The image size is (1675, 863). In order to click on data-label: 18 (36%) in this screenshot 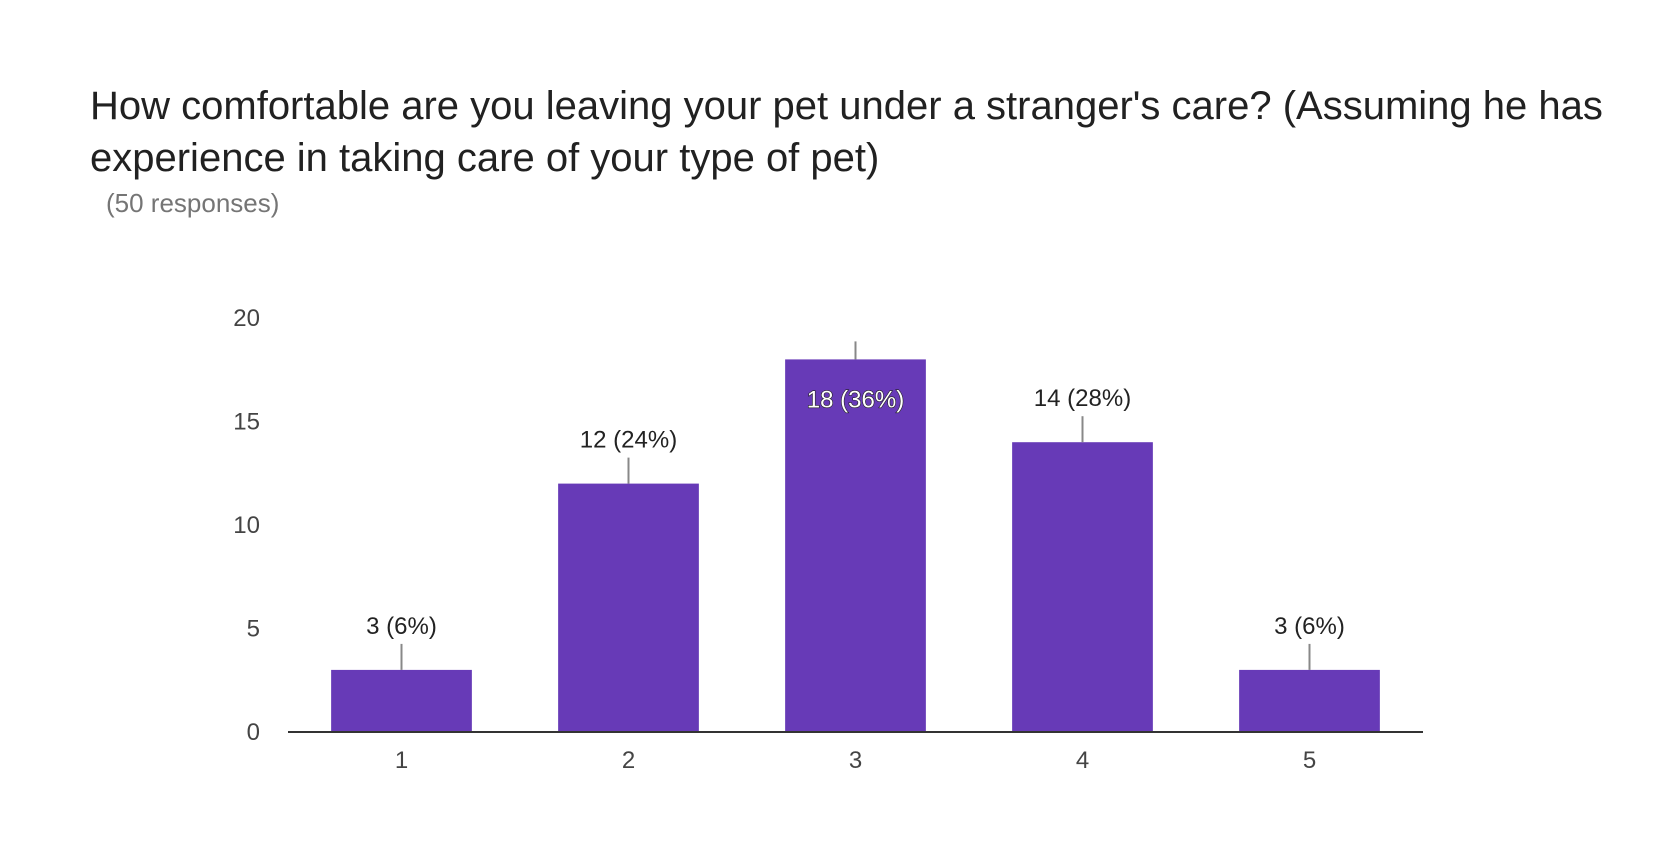, I will do `click(855, 399)`.